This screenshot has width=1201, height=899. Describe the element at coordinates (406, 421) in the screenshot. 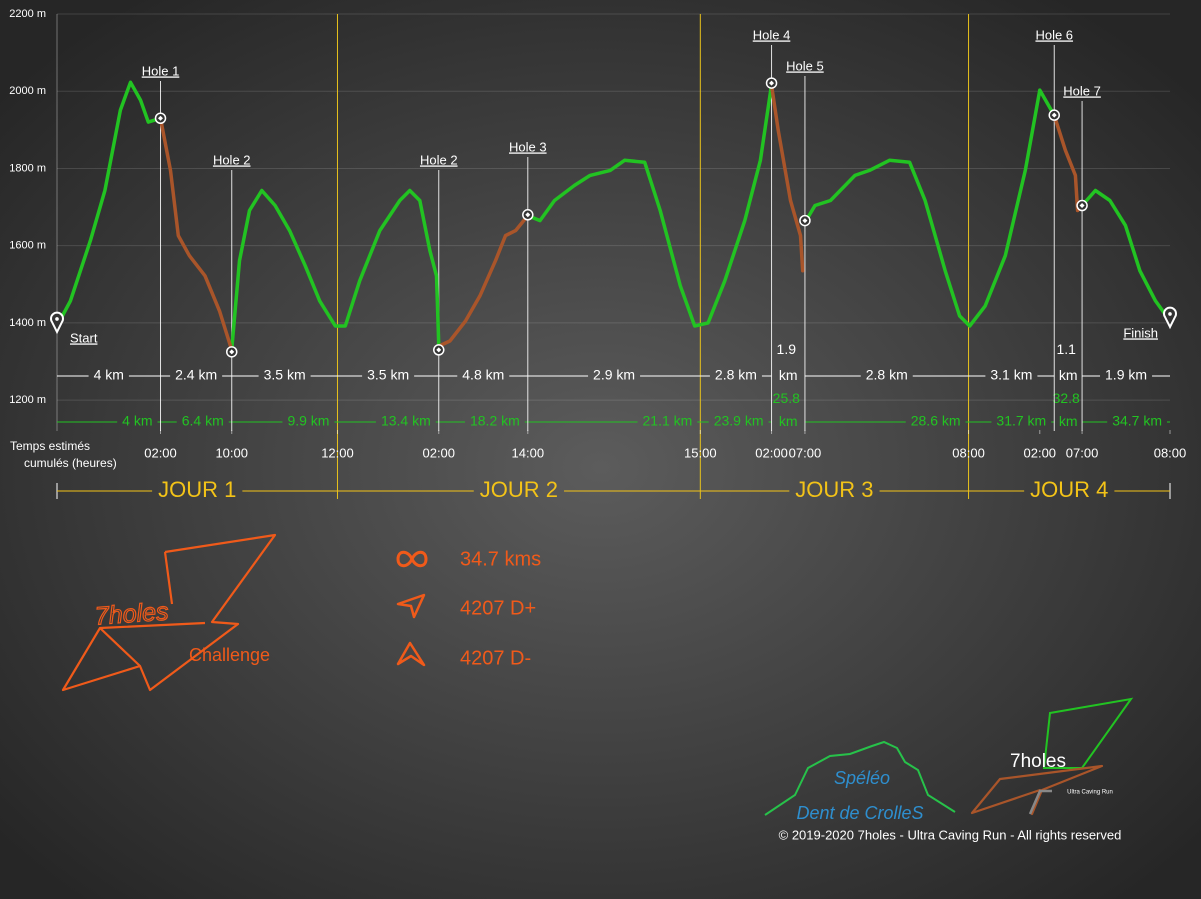

I see `segment-cumulative: 13.4 km` at that location.